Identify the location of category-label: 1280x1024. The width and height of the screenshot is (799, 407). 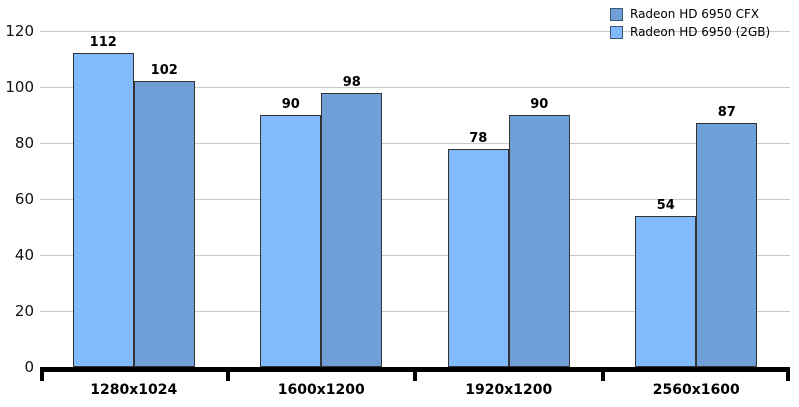
(134, 390).